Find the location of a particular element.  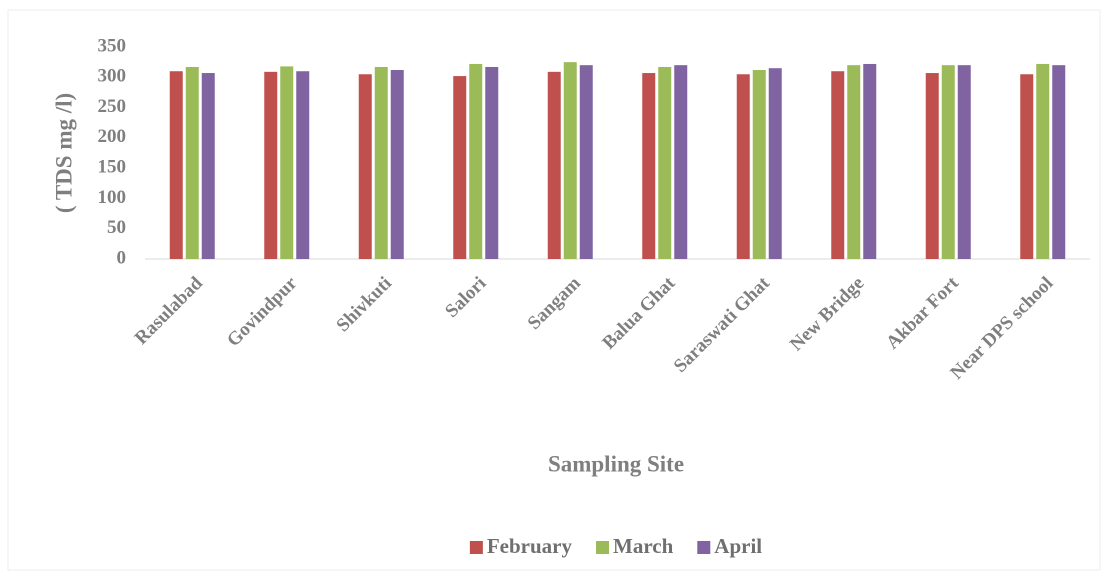

y-tick-label: 250 is located at coordinates (112, 106).